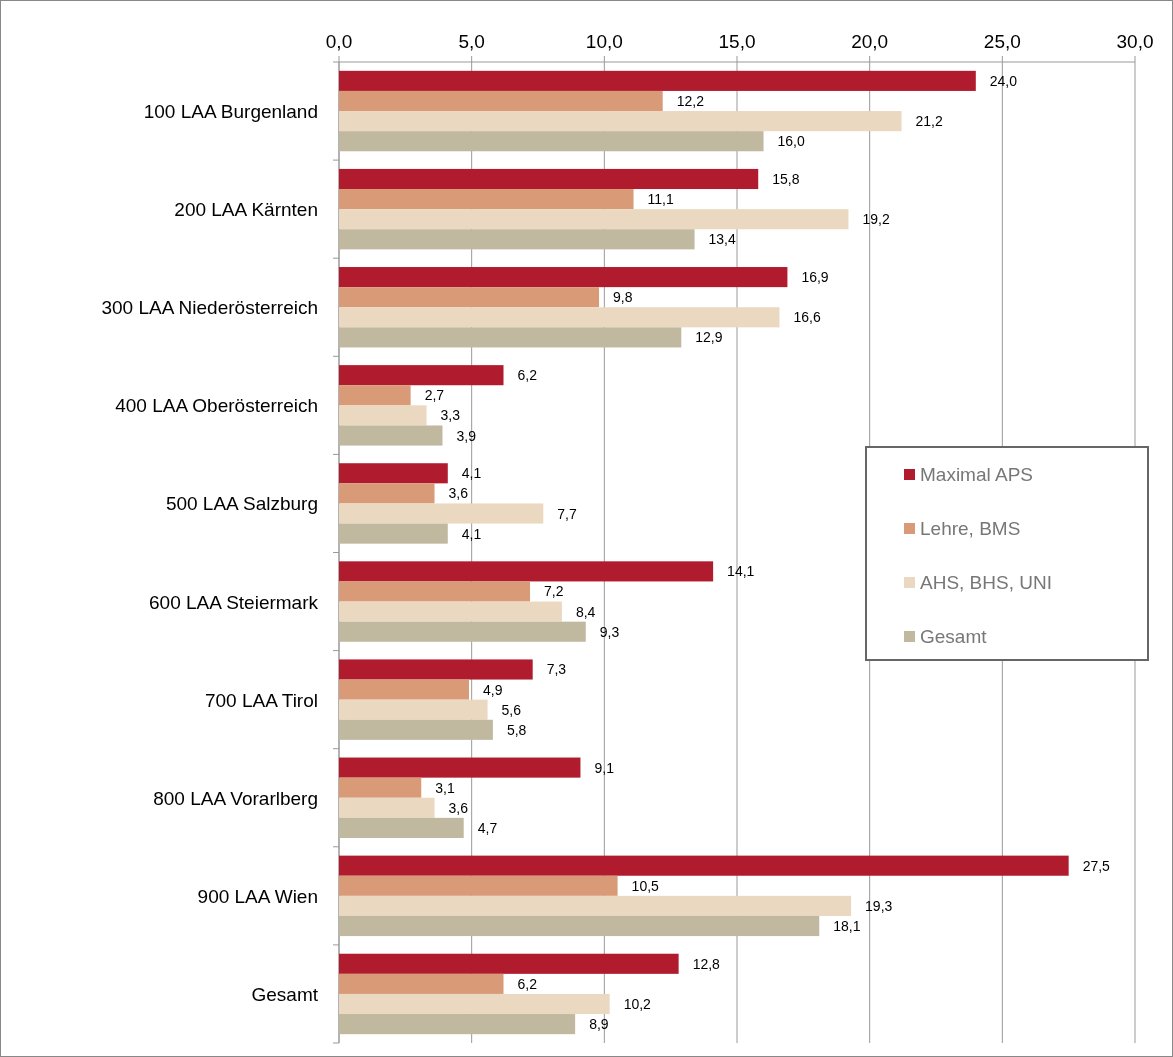  I want to click on x-tick-label: 25,0, so click(1002, 41).